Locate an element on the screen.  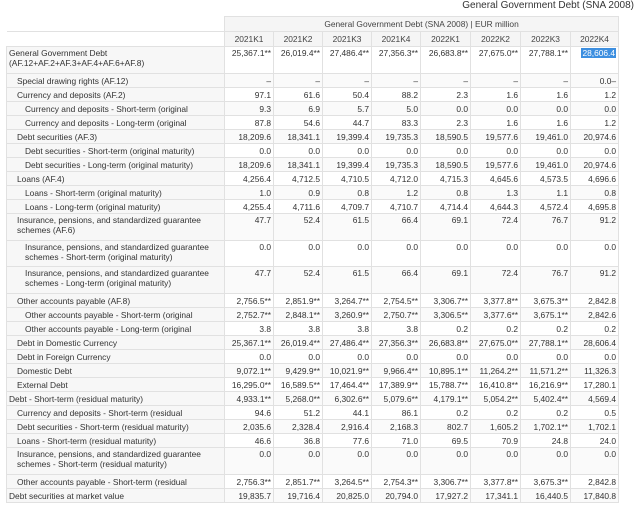
data-cell: 27,788.1** is located at coordinates (545, 343).